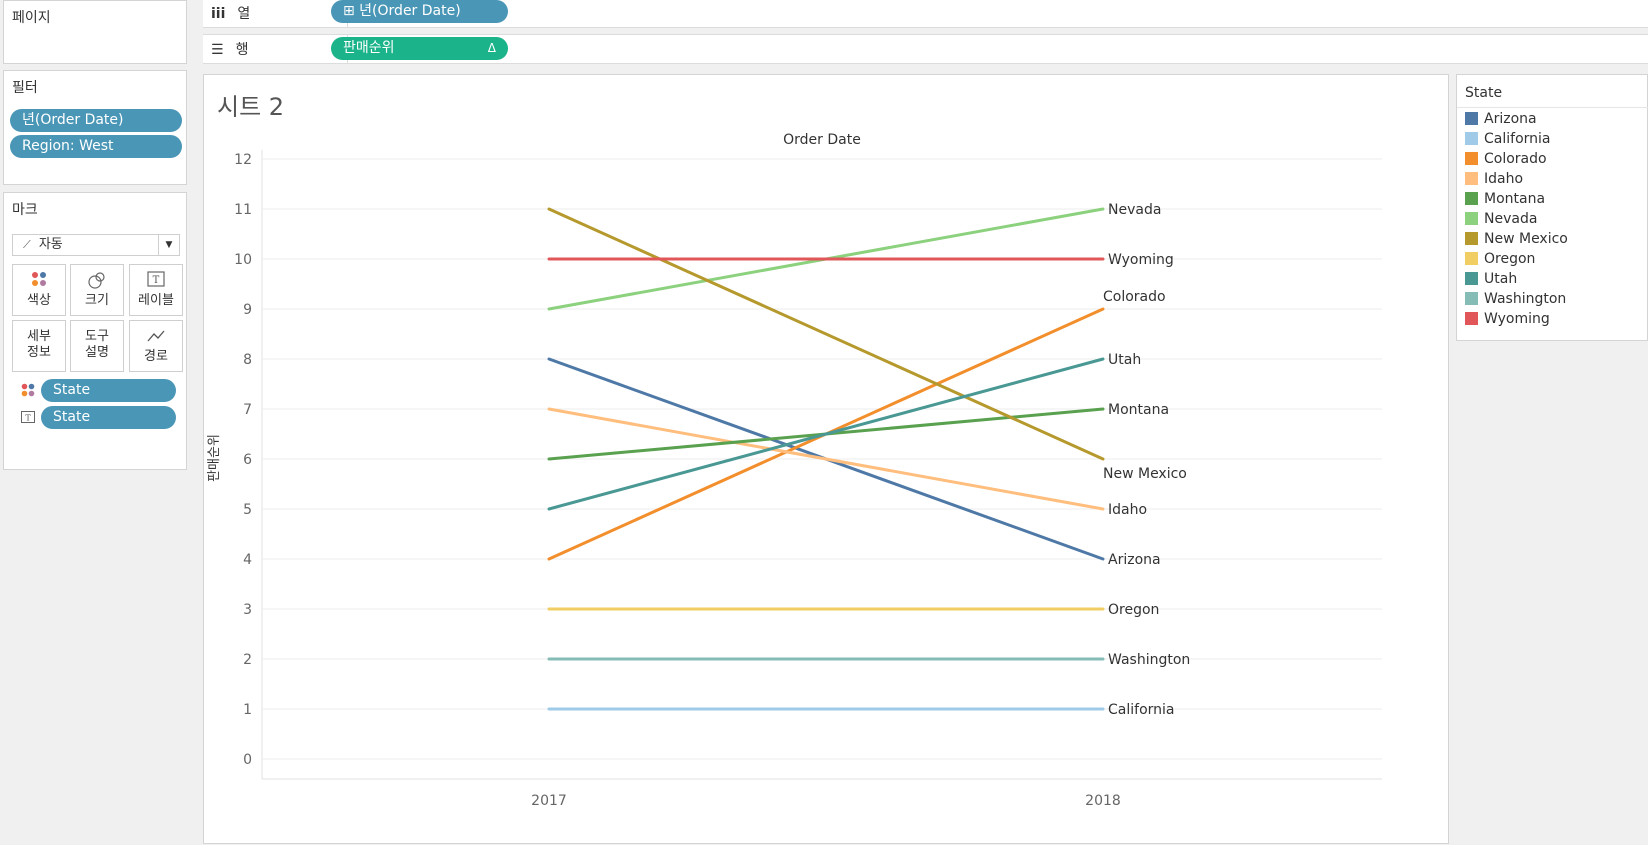 The height and width of the screenshot is (845, 1648). Describe the element at coordinates (25, 210) in the screenshot. I see `marks-title: 마크` at that location.